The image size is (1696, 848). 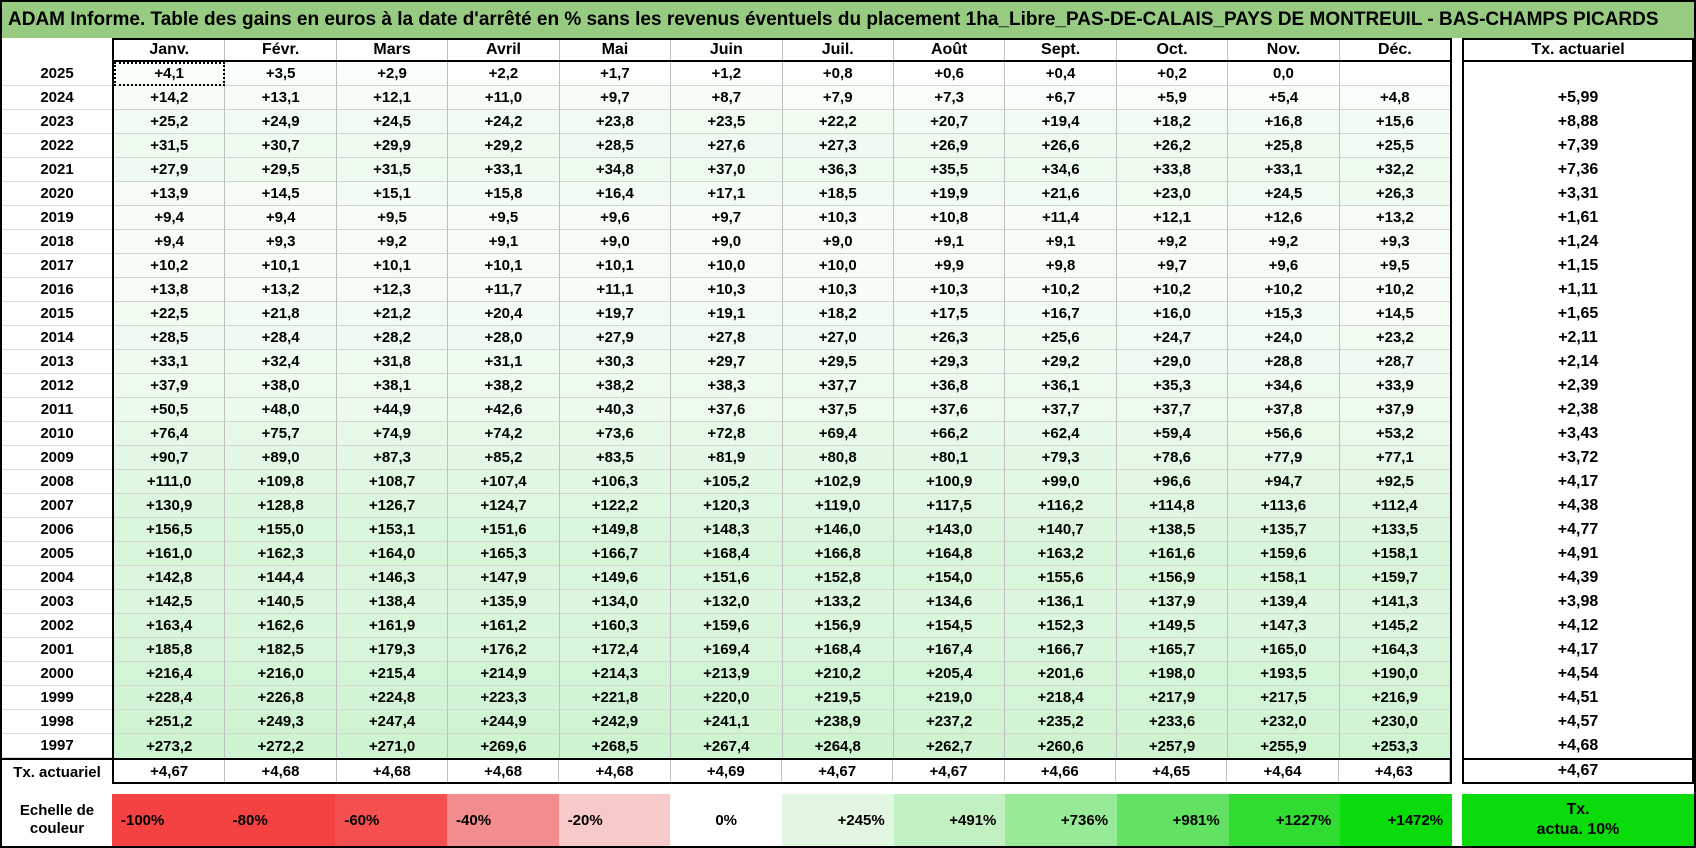 What do you see at coordinates (727, 626) in the screenshot?
I see `gain-cell: +159,6` at bounding box center [727, 626].